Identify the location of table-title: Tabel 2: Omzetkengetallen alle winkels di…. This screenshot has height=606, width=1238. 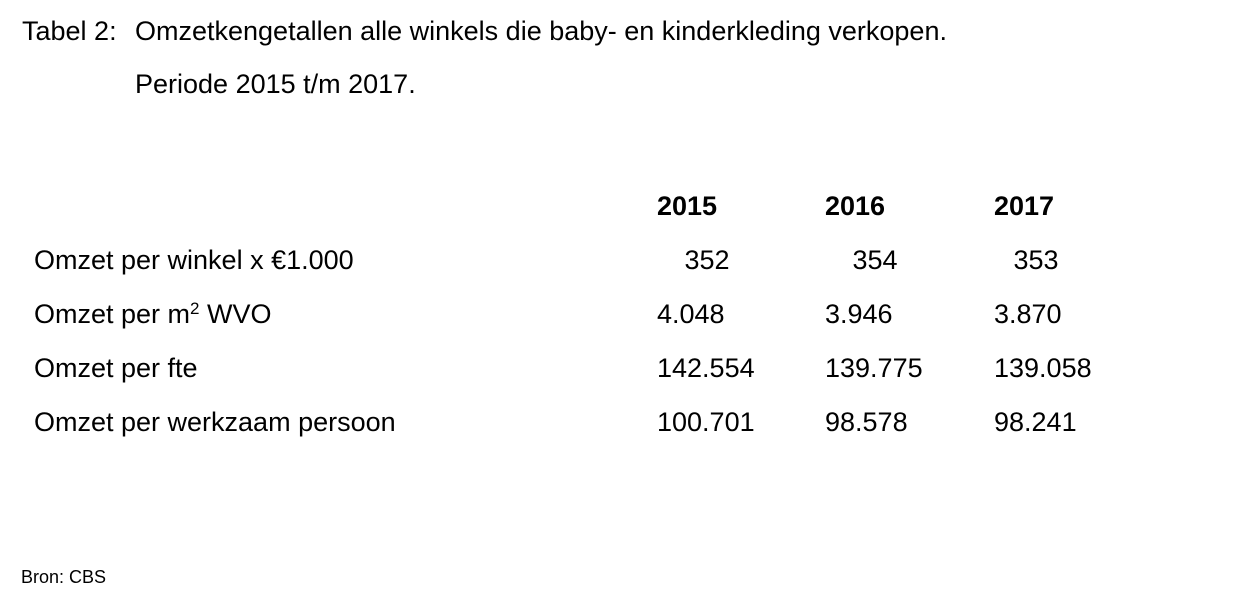
(484, 31).